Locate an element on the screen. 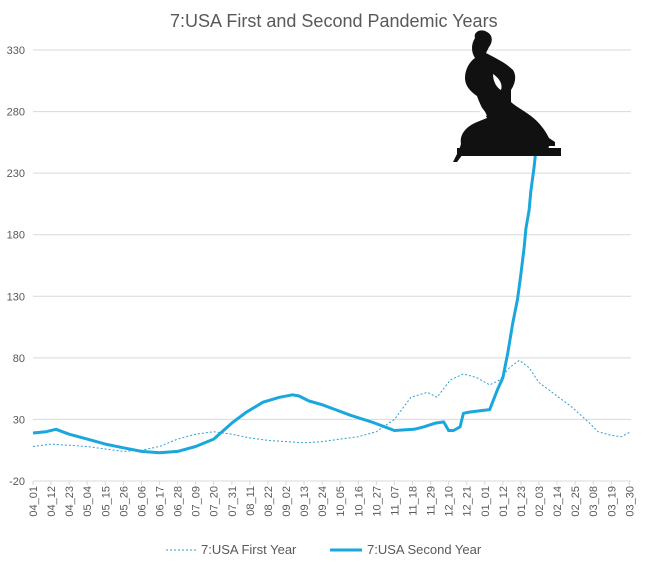 Image resolution: width=646 pixels, height=572 pixels. x-tick-label: 12_21 is located at coordinates (468, 501).